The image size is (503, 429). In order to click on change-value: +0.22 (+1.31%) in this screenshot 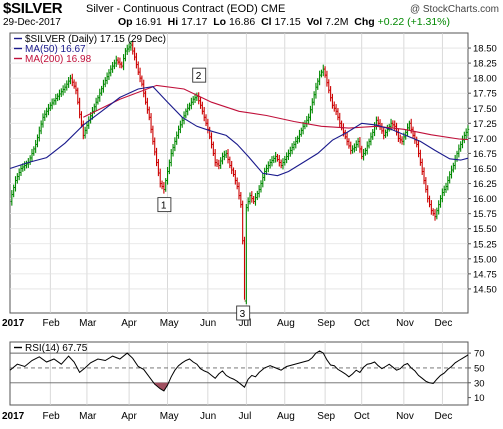, I will do `click(414, 22)`.